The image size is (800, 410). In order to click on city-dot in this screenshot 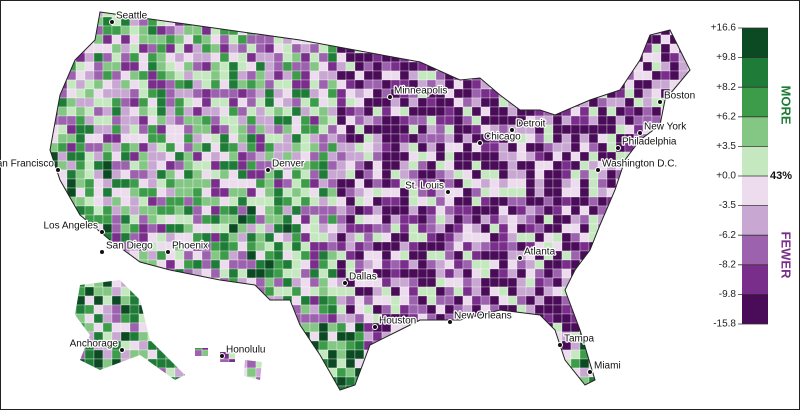, I will do `click(102, 232)`.